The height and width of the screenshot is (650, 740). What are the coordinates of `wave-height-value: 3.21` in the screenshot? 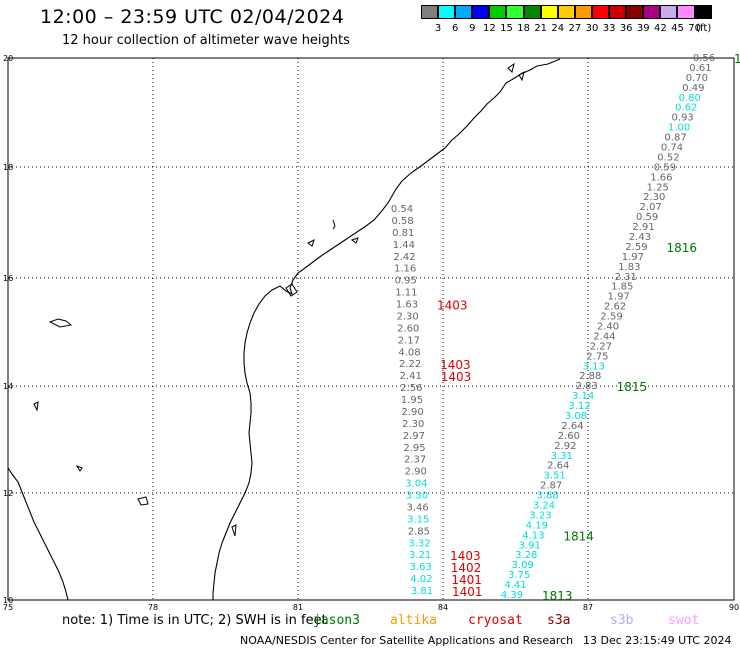 It's located at (420, 555).